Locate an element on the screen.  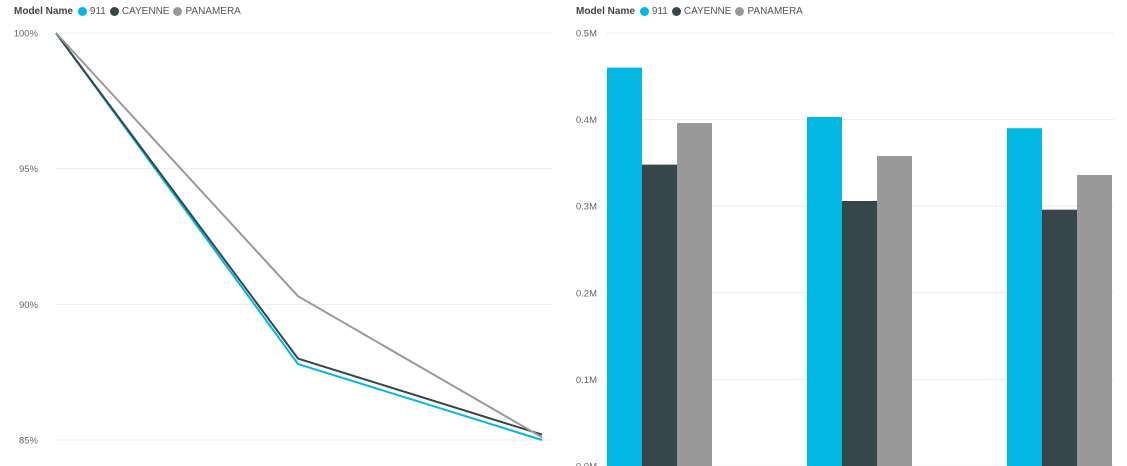
y-tick-label: 0.0M is located at coordinates (586, 464).